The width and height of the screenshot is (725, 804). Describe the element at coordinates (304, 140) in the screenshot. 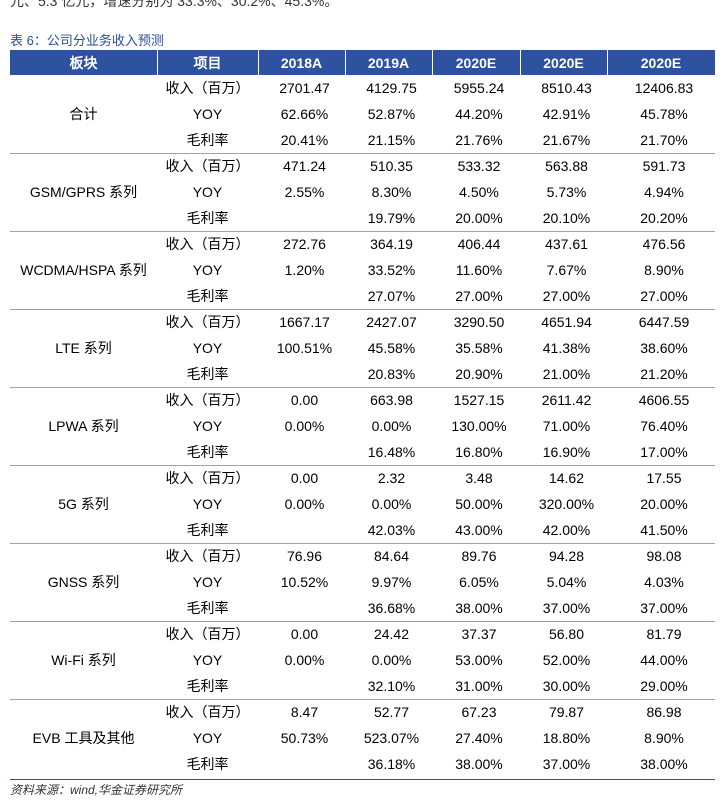

I see `value-cell: 20.41%` at that location.